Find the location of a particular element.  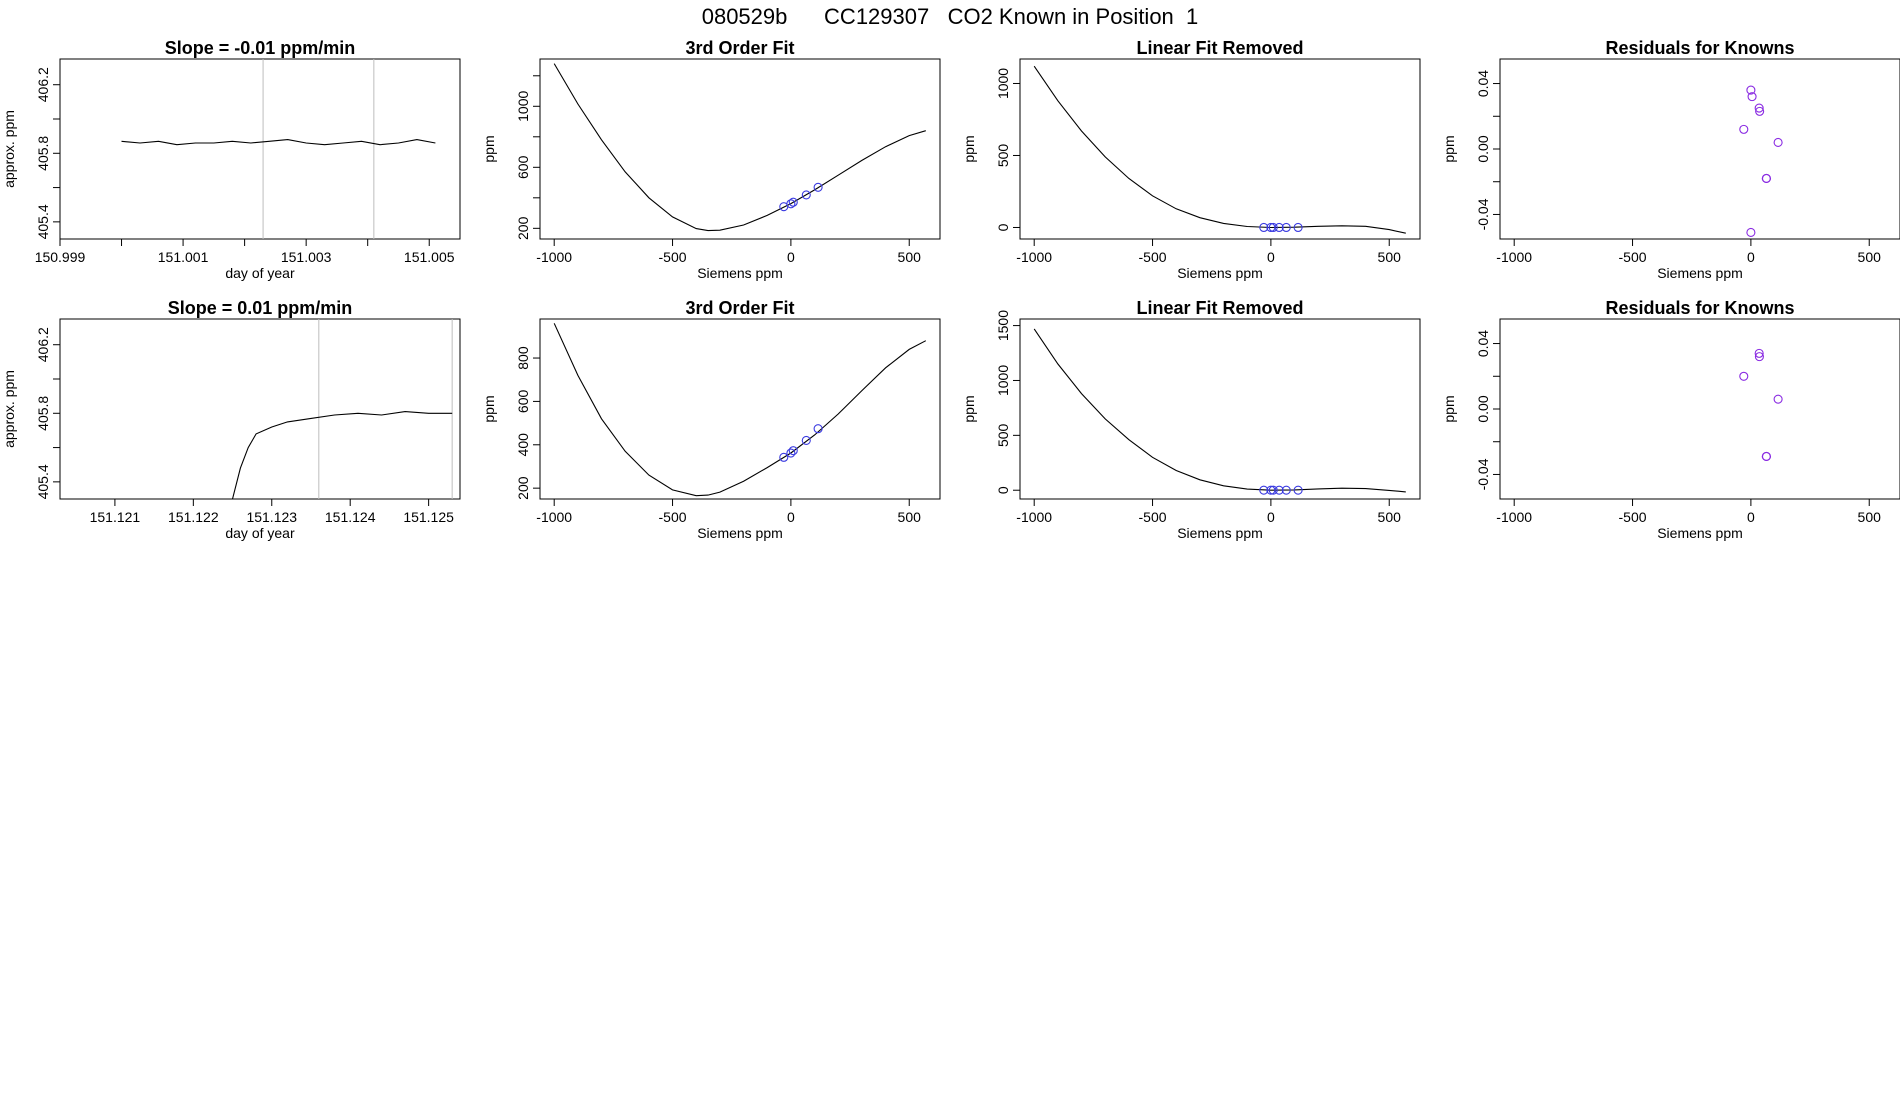

chart-title: Residuals for Knowns is located at coordinates (1699, 48).